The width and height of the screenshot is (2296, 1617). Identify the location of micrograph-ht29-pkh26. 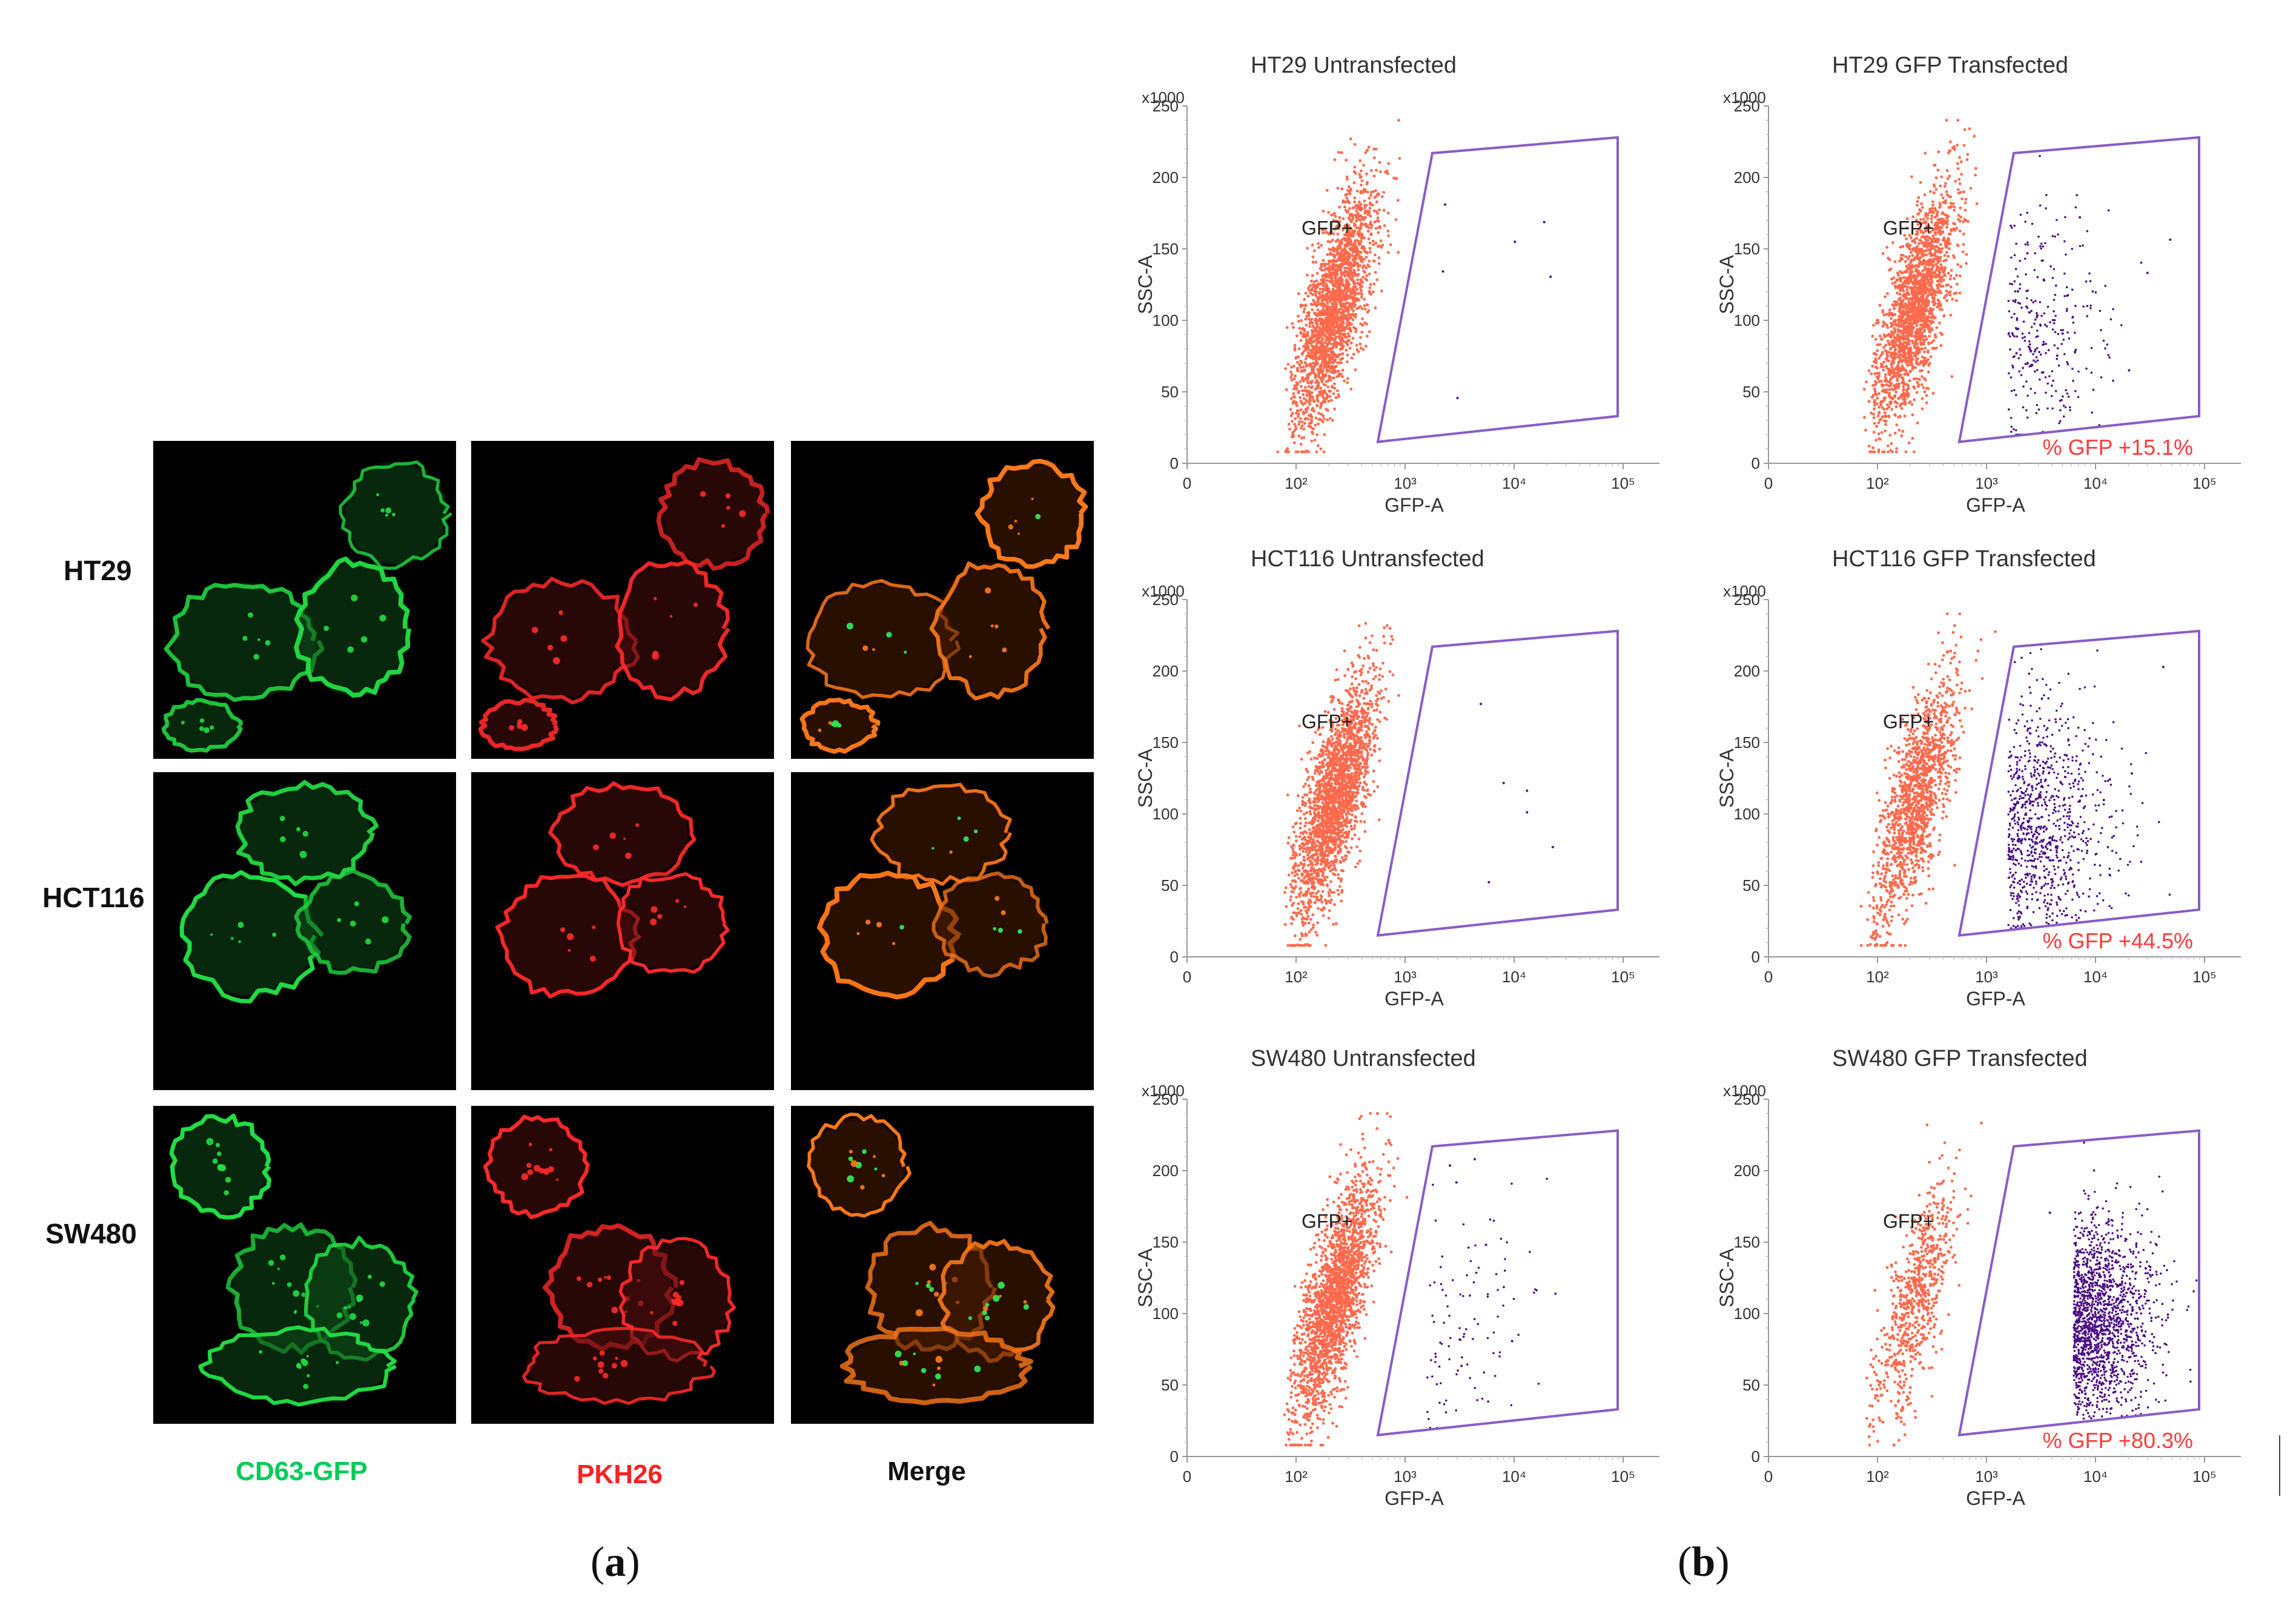
(622, 600).